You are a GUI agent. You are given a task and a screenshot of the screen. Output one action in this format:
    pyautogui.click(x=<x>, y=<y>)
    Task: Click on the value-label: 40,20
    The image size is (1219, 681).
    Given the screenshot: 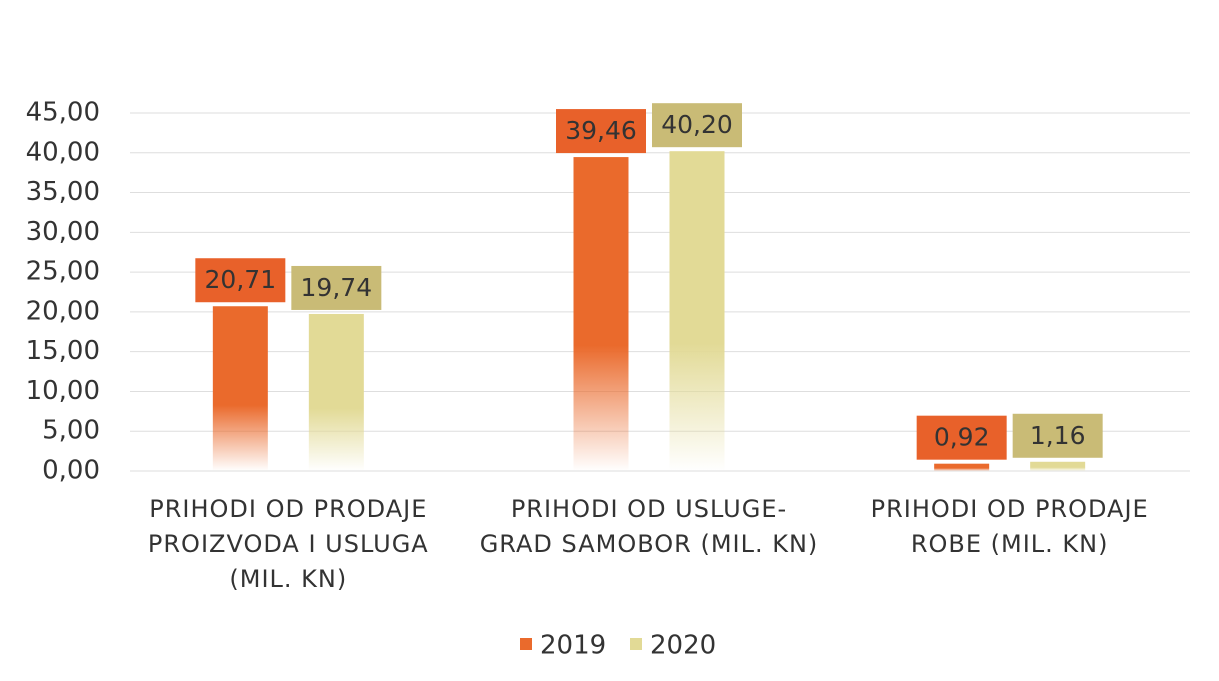 What is the action you would take?
    pyautogui.click(x=697, y=124)
    